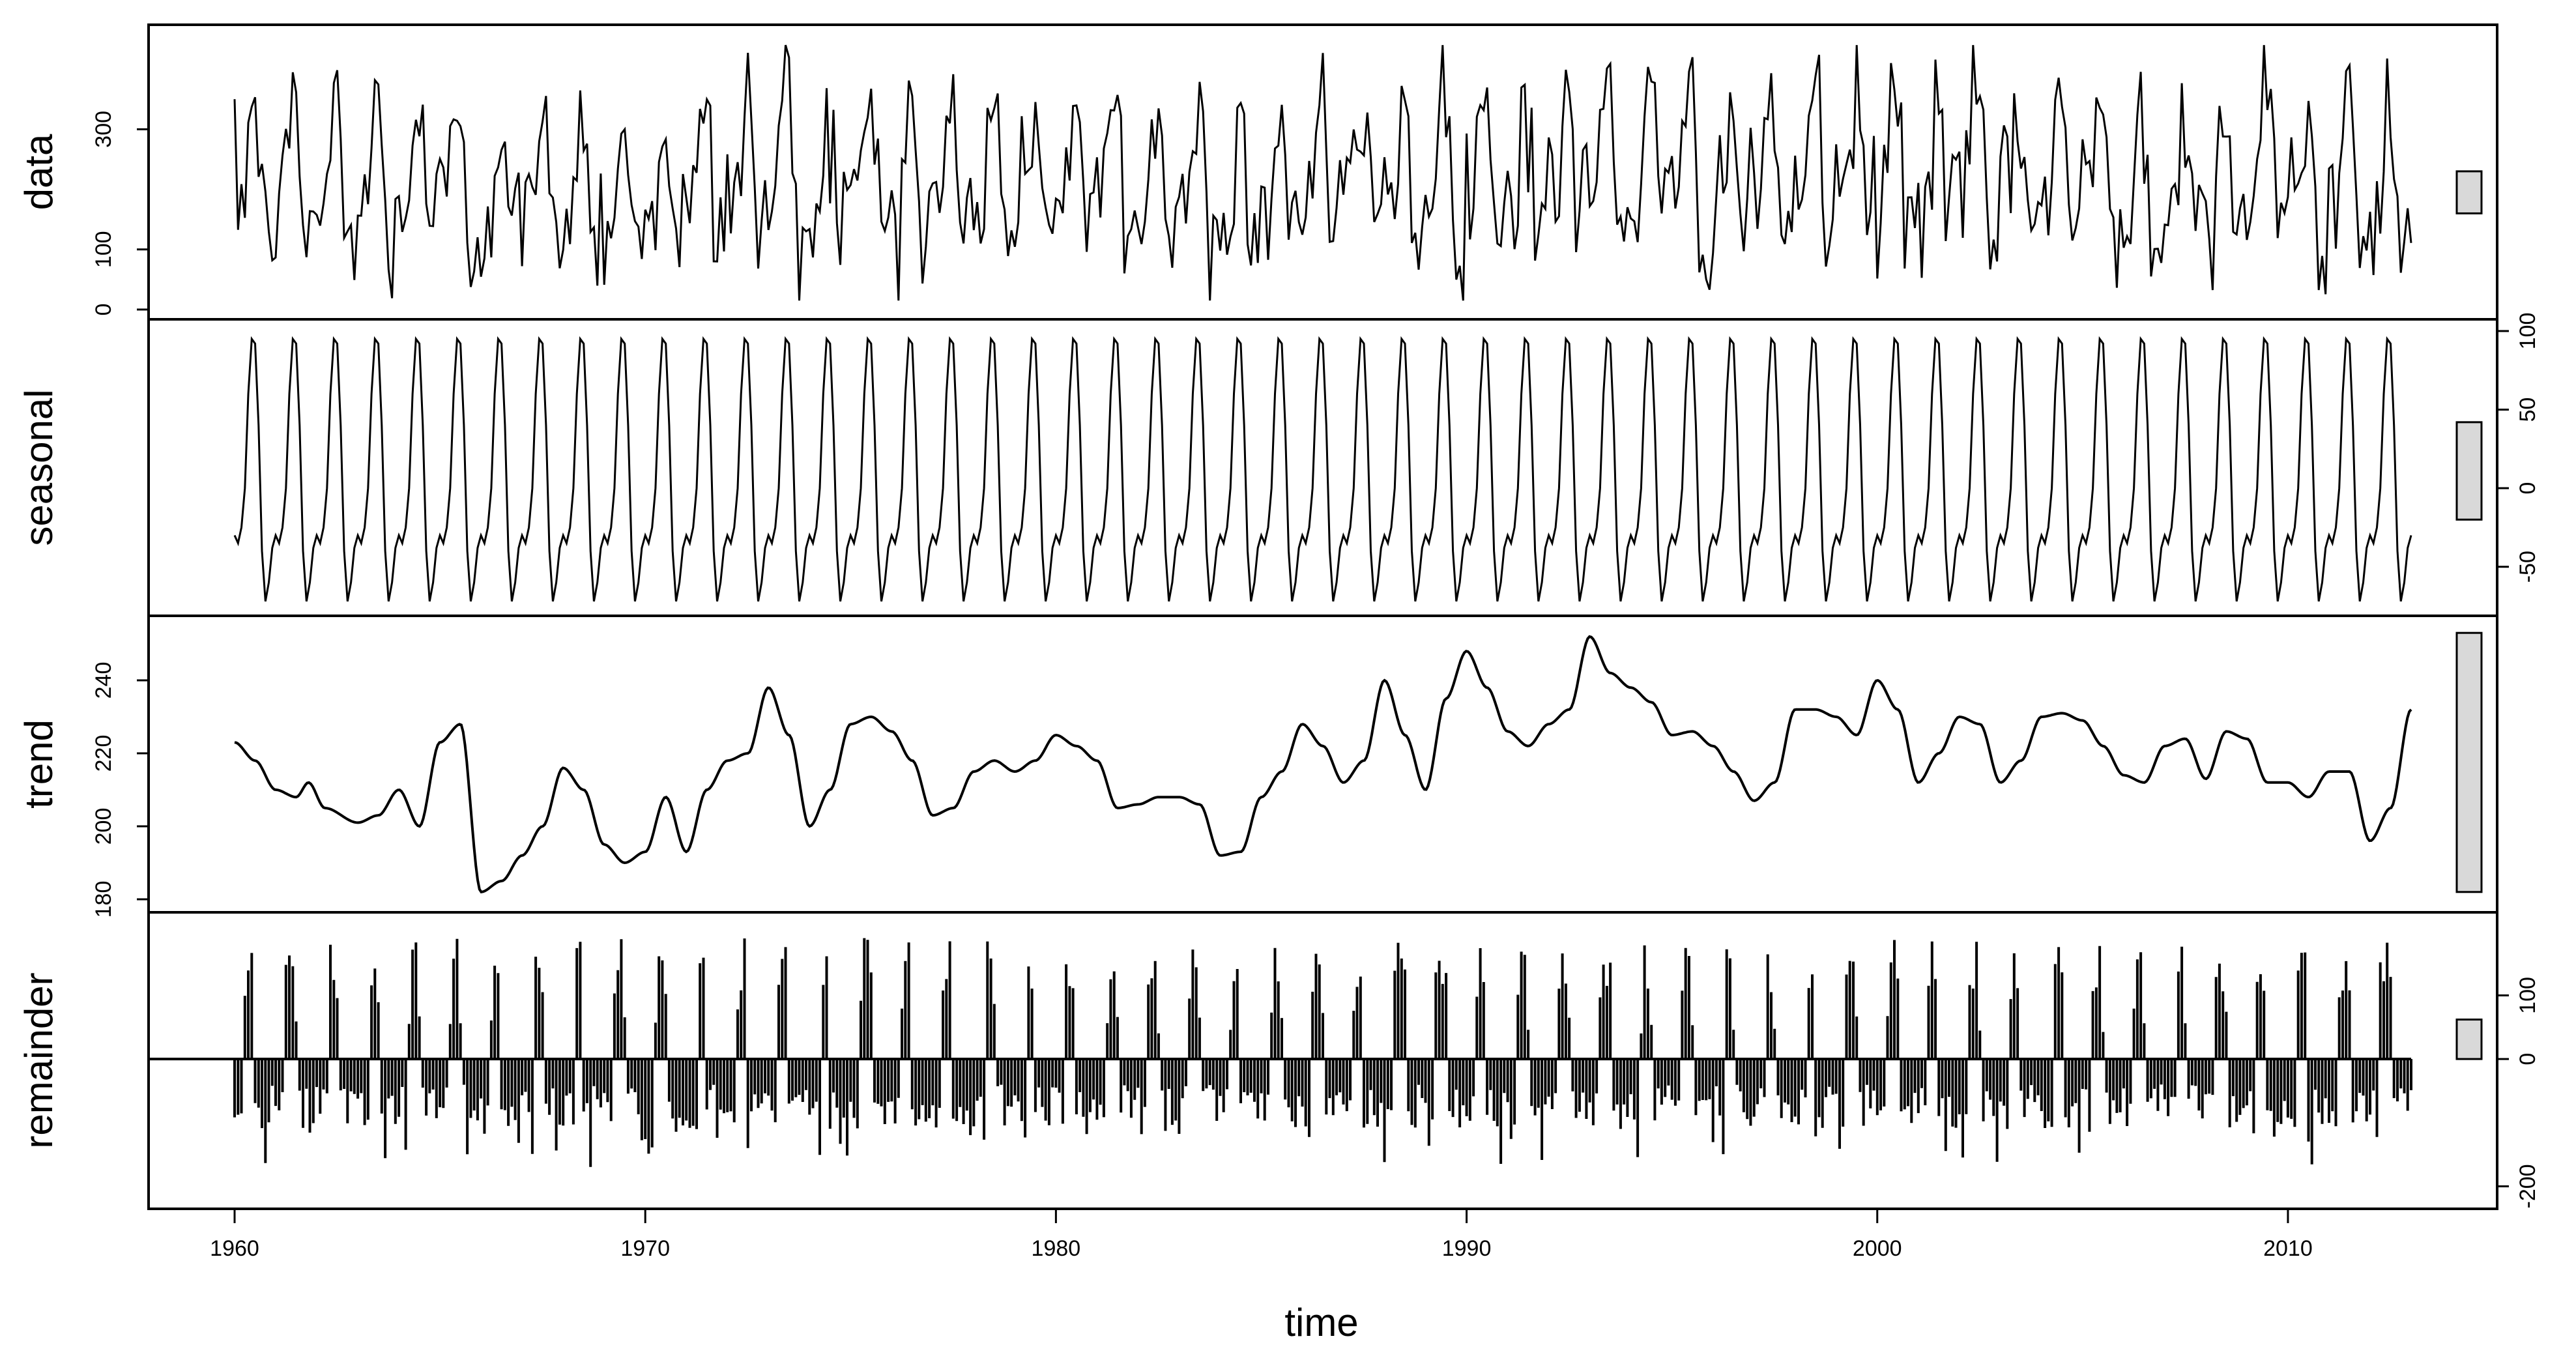 This screenshot has height=1360, width=2576. I want to click on x-tick-label: 2010, so click(2288, 1248).